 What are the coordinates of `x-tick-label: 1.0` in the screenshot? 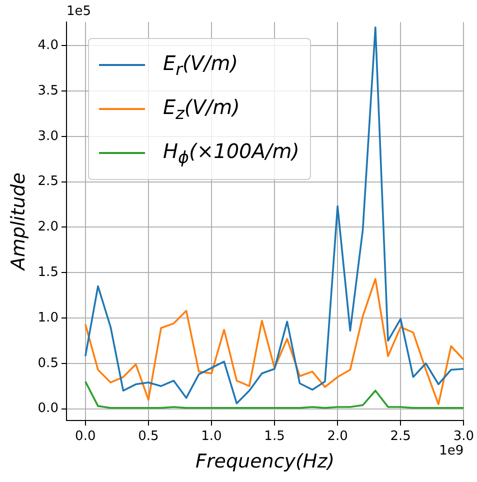 It's located at (211, 436).